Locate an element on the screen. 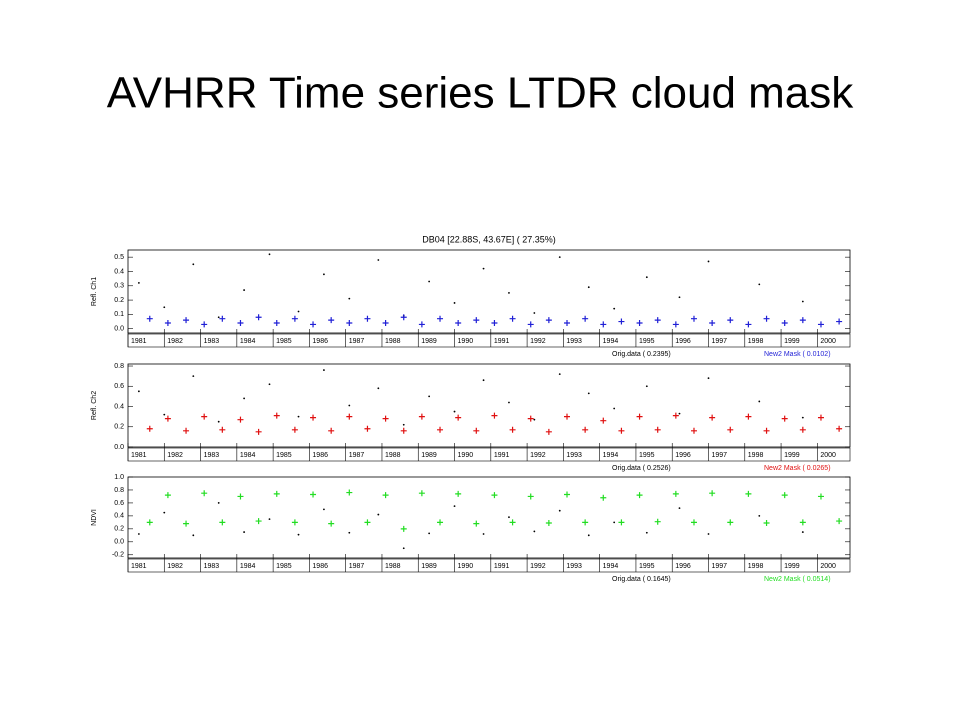 The height and width of the screenshot is (725, 960). x-tick-label: 1993 is located at coordinates (574, 455).